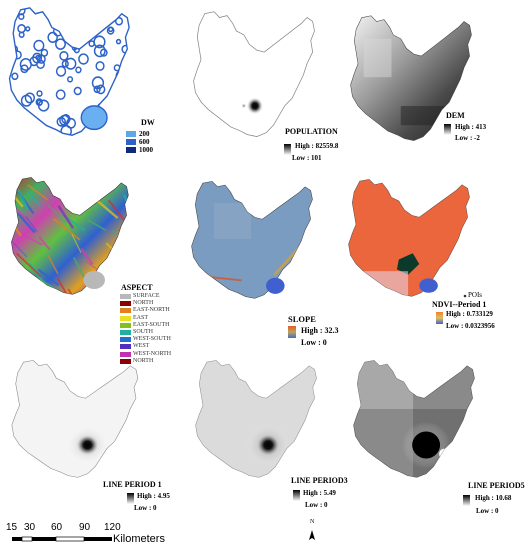  What do you see at coordinates (57, 527) in the screenshot?
I see `scale-tick-60: 60` at bounding box center [57, 527].